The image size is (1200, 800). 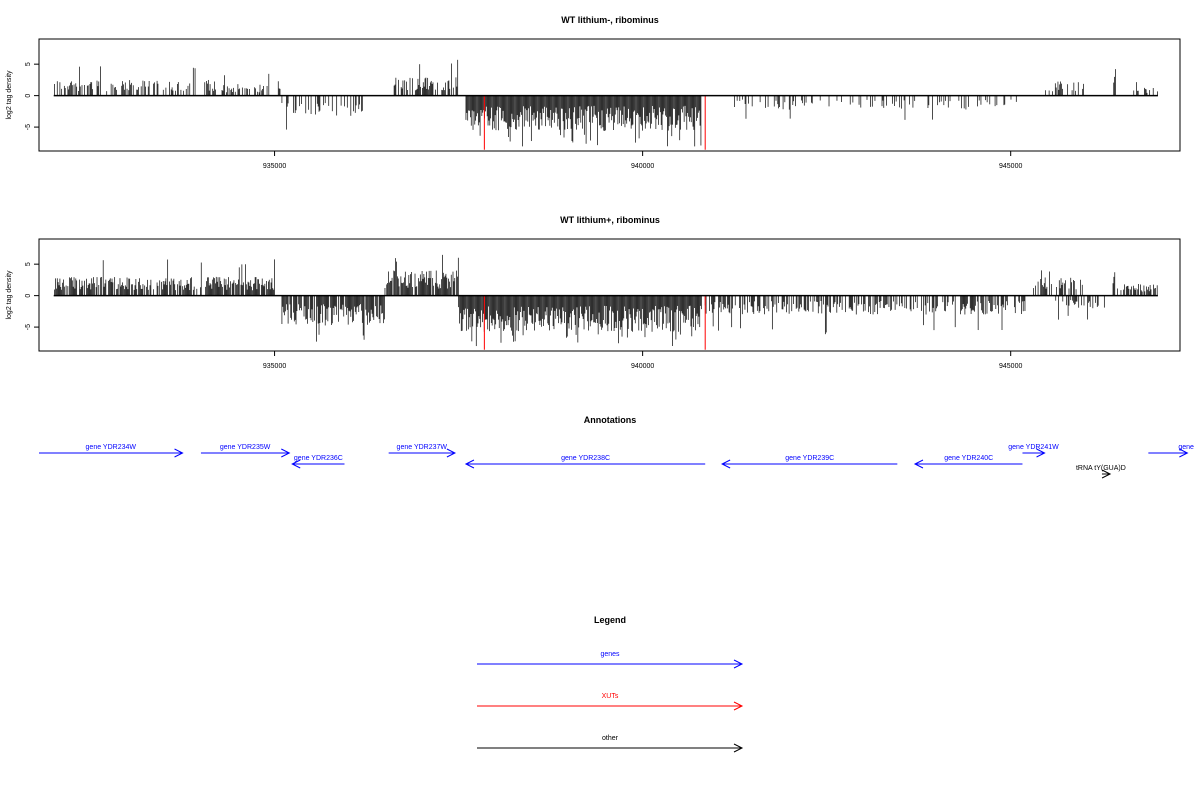 I want to click on annotation-feature: gene YDR237W, so click(x=422, y=451).